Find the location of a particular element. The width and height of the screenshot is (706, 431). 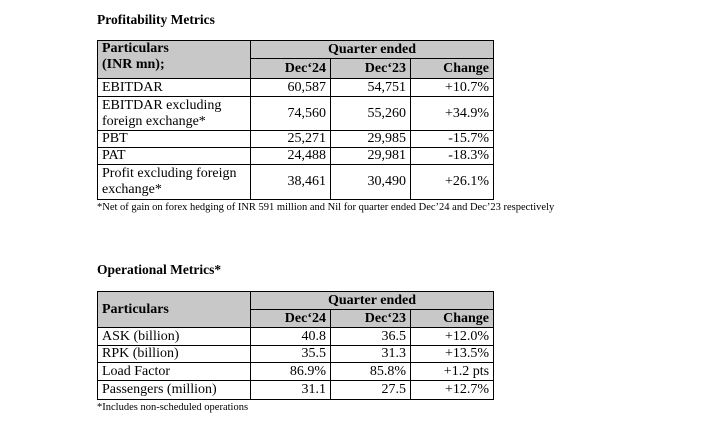

cell: +34.9% is located at coordinates (452, 113).